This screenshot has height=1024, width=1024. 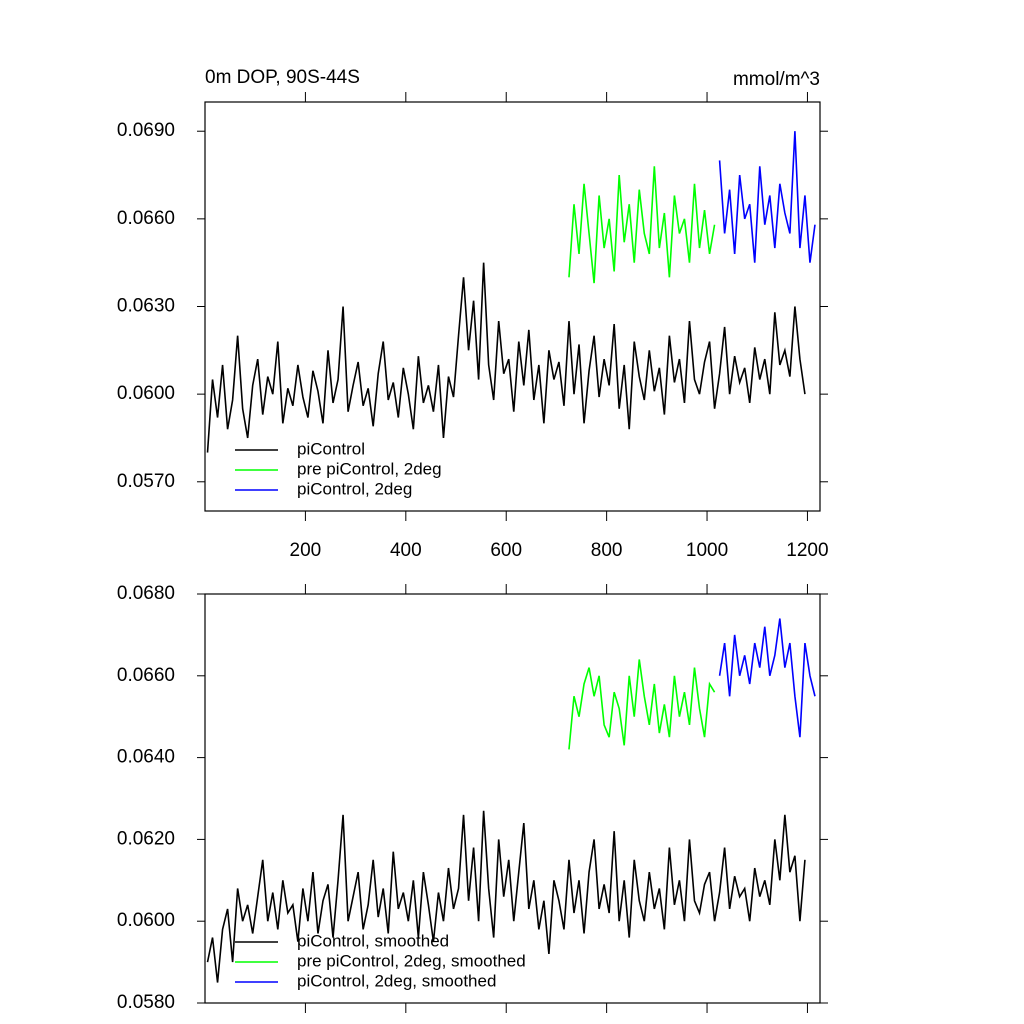 What do you see at coordinates (354, 488) in the screenshot?
I see `legend-label: piControl, 2deg` at bounding box center [354, 488].